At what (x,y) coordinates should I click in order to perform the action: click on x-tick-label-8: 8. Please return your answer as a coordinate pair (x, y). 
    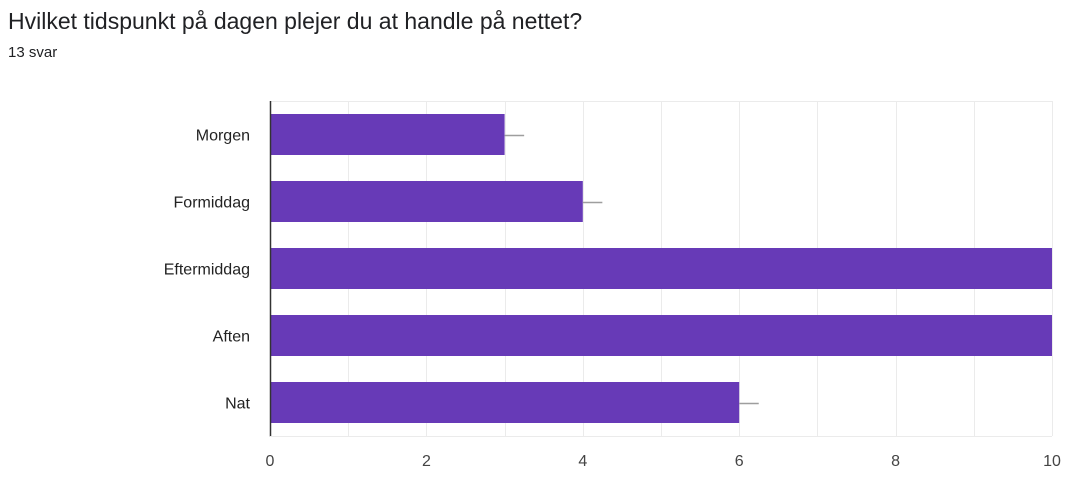
    Looking at the image, I should click on (895, 461).